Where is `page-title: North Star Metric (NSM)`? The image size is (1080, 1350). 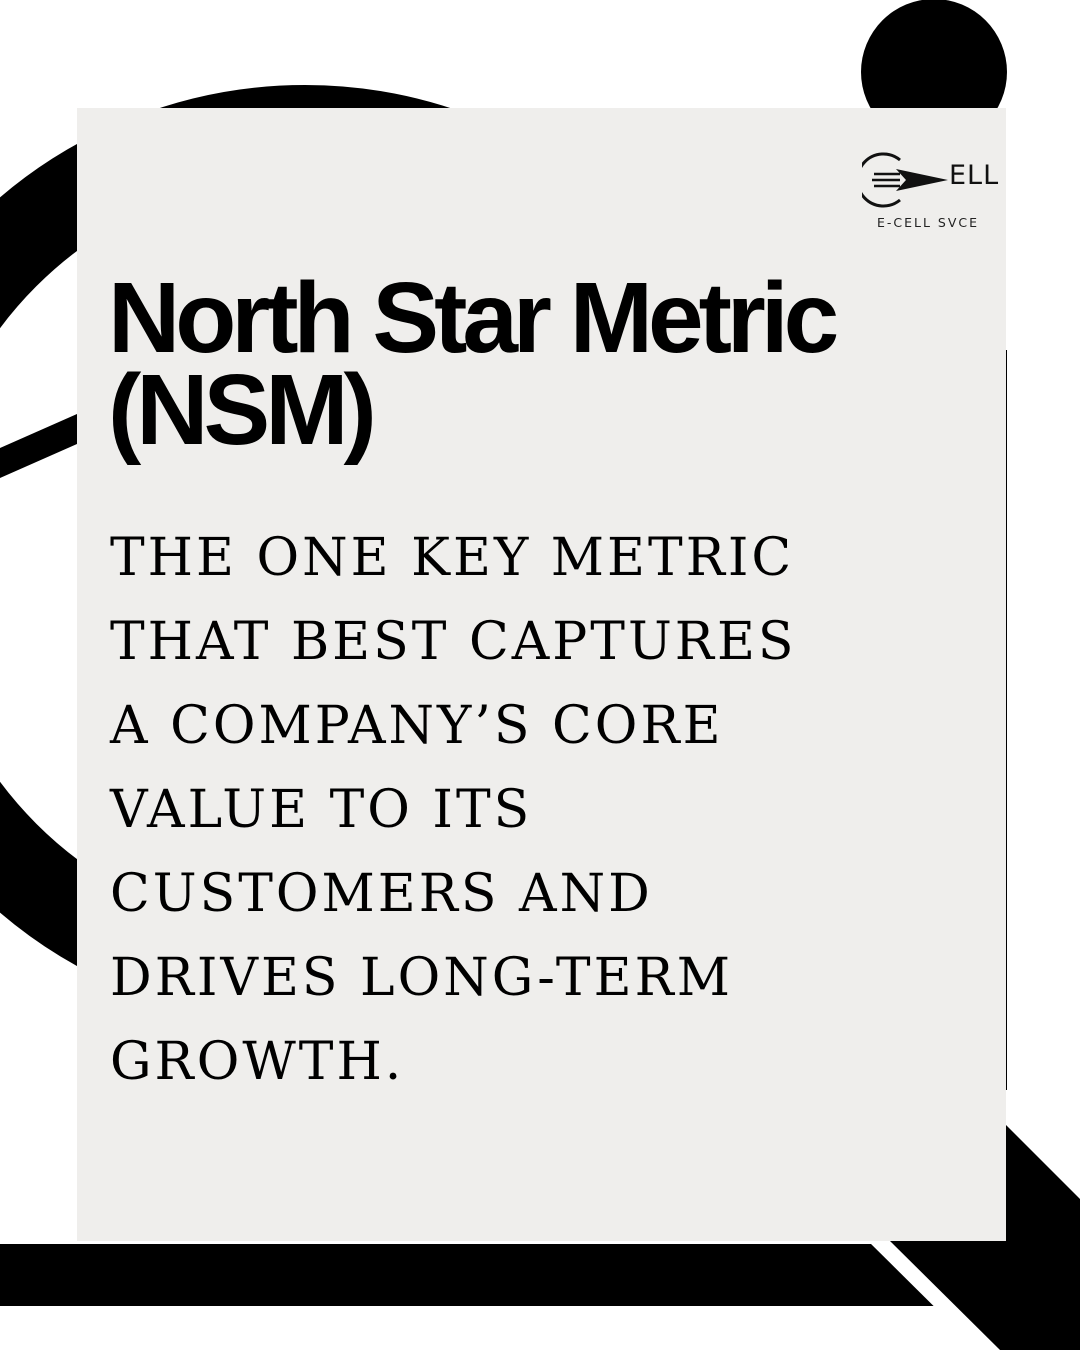 page-title: North Star Metric (NSM) is located at coordinates (553, 364).